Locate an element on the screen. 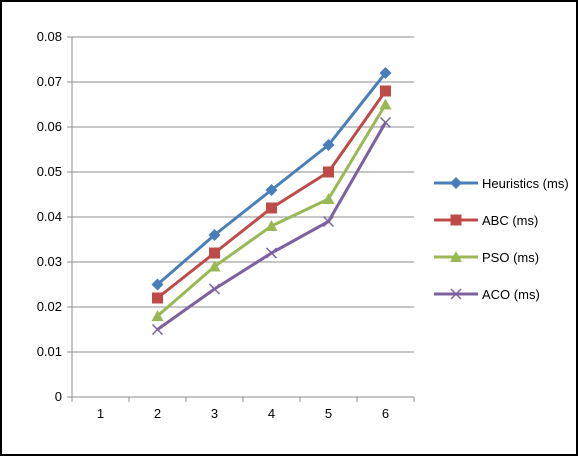  legend-label: Heuristics (ms) is located at coordinates (525, 183).